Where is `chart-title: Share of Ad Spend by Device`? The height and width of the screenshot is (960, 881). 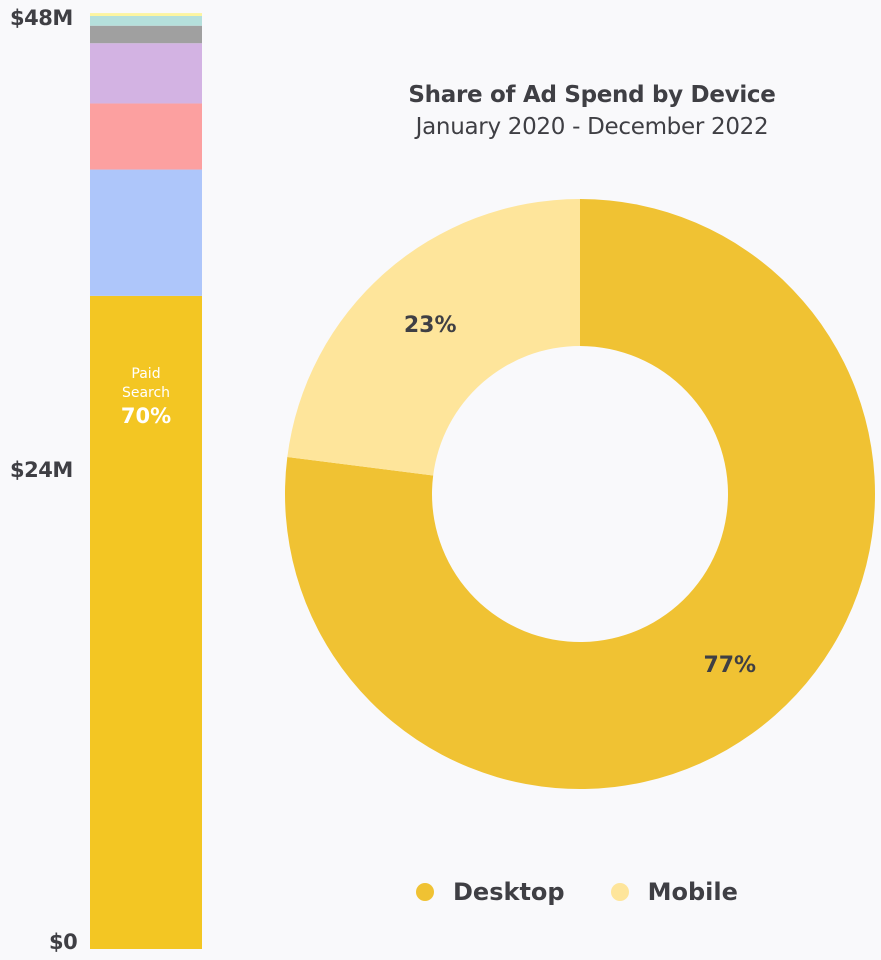 chart-title: Share of Ad Spend by Device is located at coordinates (592, 95).